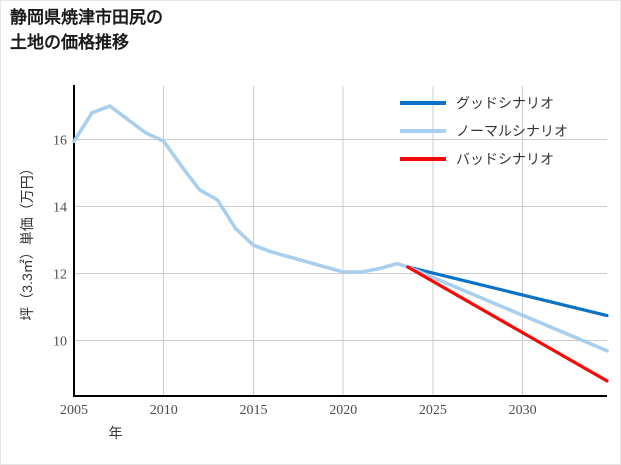  Describe the element at coordinates (86, 30) in the screenshot. I see `page-title: 静岡県焼津市田尻の 土地の価格推移` at that location.